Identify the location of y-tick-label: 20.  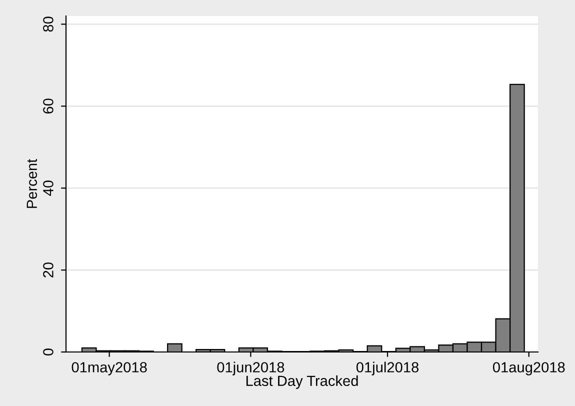
(48, 270).